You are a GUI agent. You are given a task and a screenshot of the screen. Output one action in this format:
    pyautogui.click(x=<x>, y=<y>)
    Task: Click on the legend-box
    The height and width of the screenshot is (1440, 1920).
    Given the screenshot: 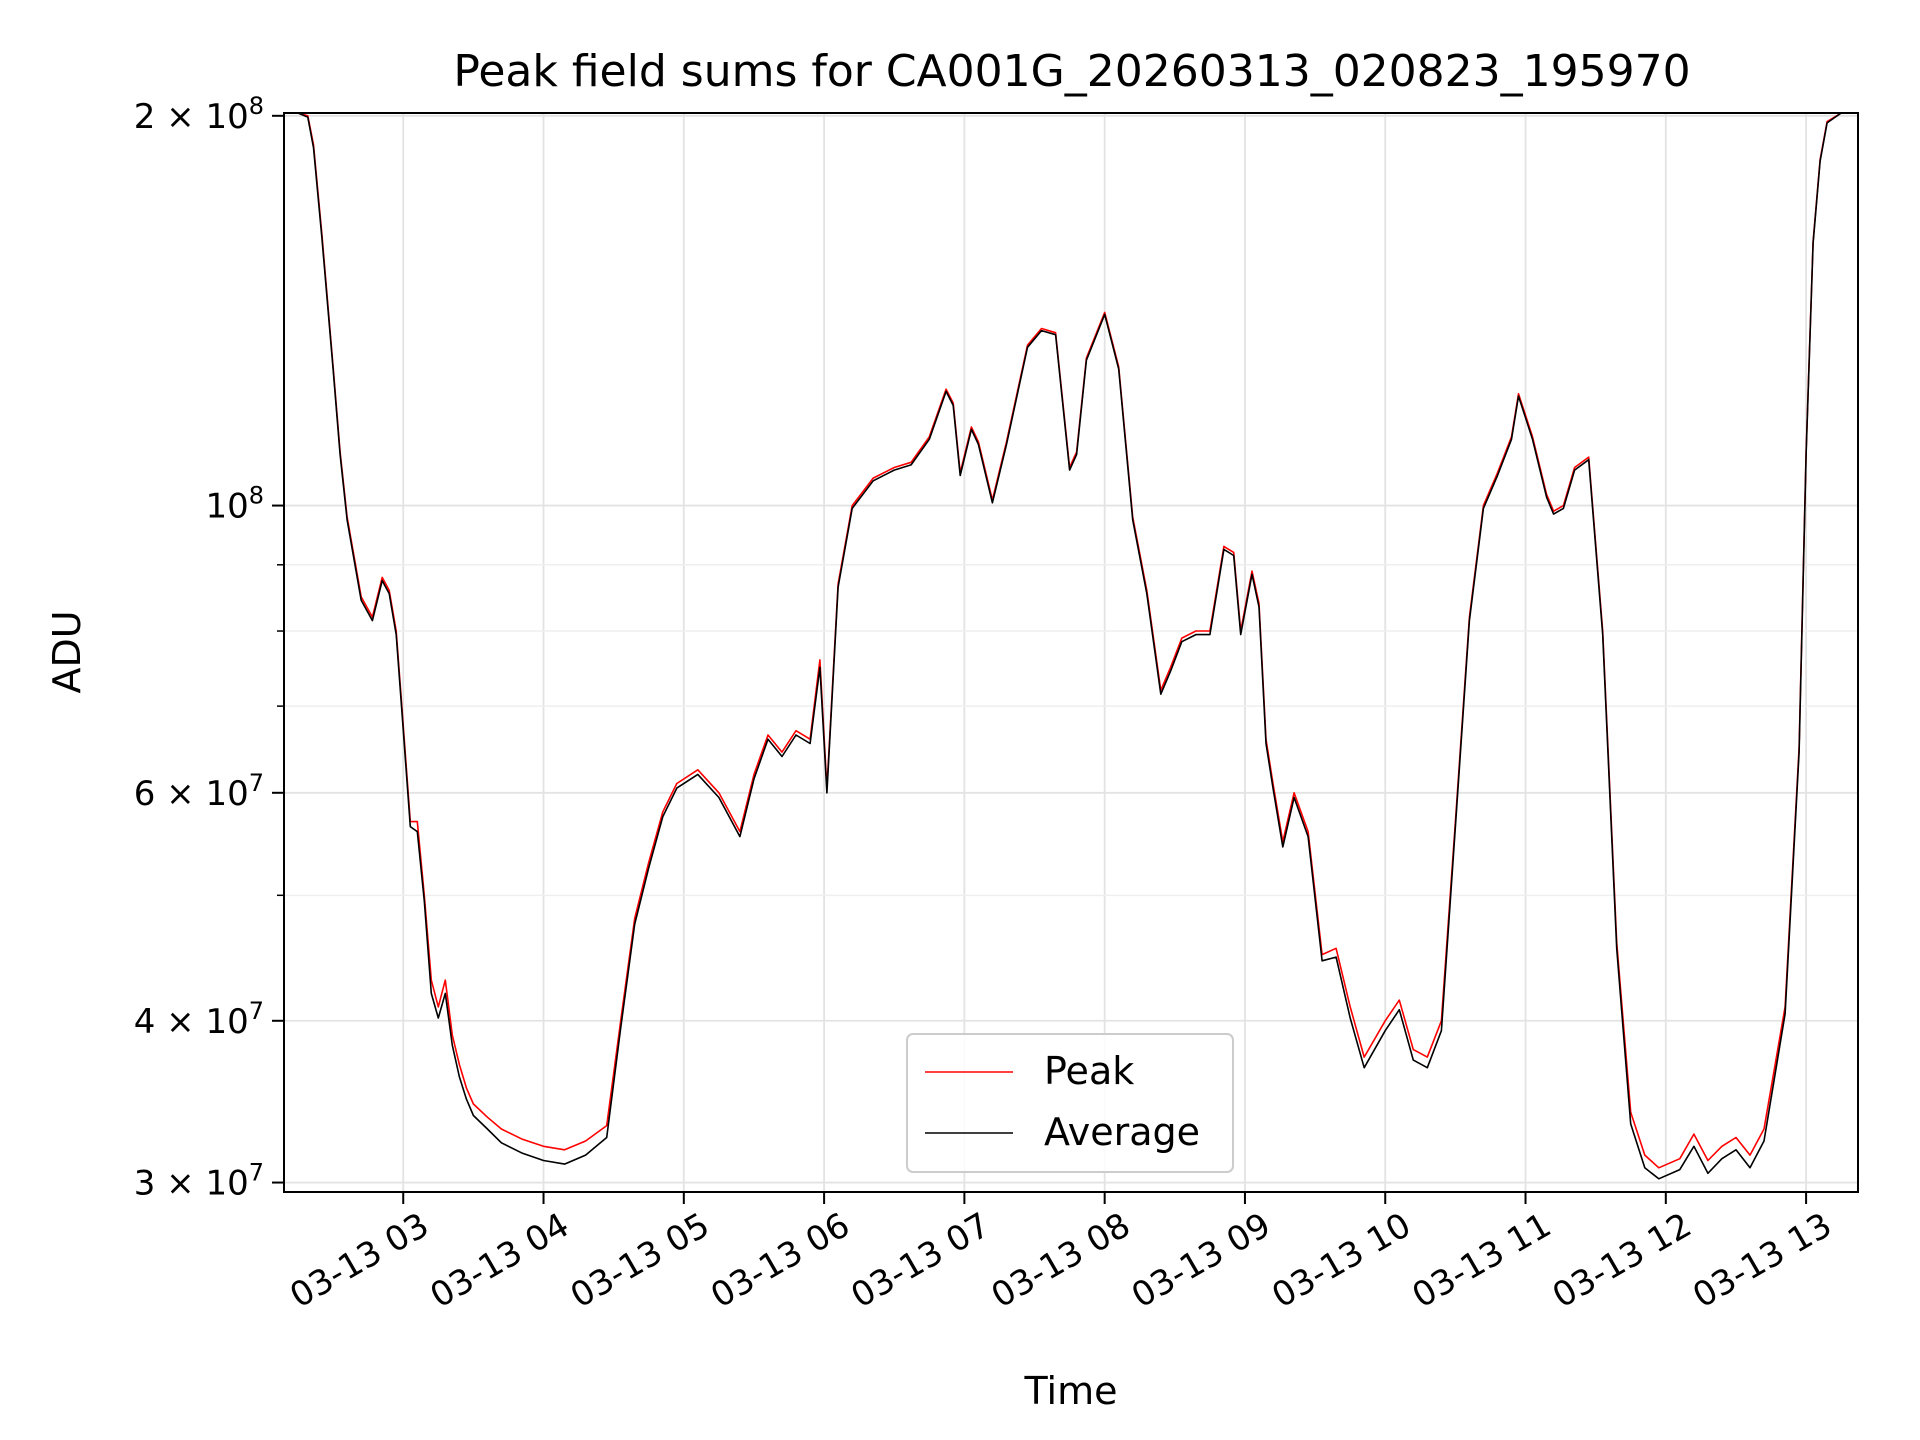 What is the action you would take?
    pyautogui.click(x=1070, y=1103)
    